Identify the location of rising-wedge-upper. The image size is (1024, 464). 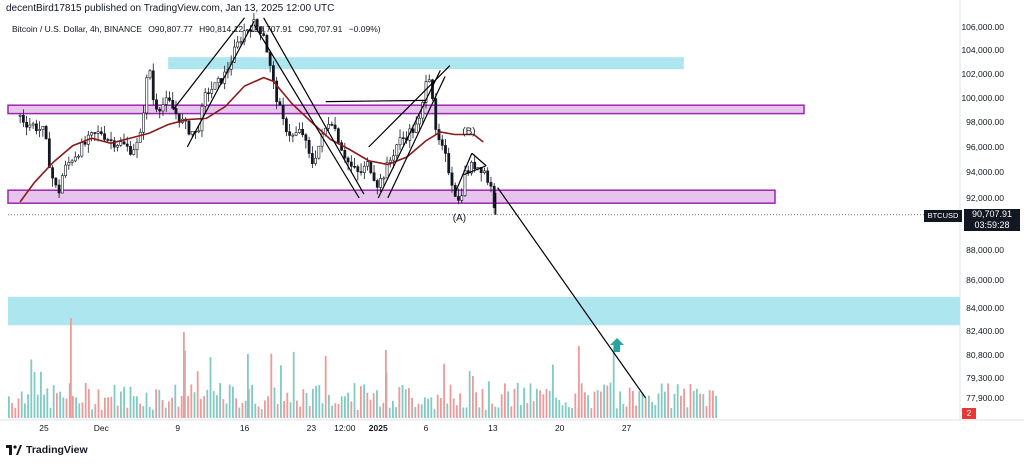
(409, 106).